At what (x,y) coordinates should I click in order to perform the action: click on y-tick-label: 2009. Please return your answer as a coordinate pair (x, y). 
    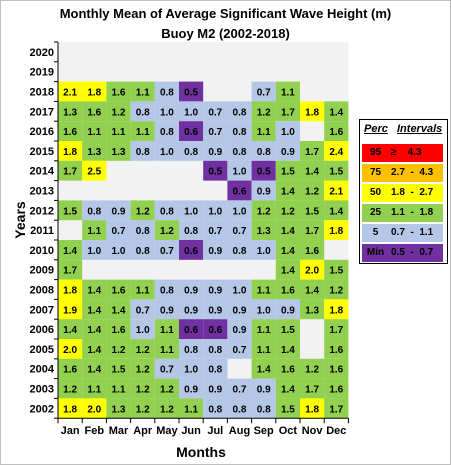
    Looking at the image, I should click on (42, 271).